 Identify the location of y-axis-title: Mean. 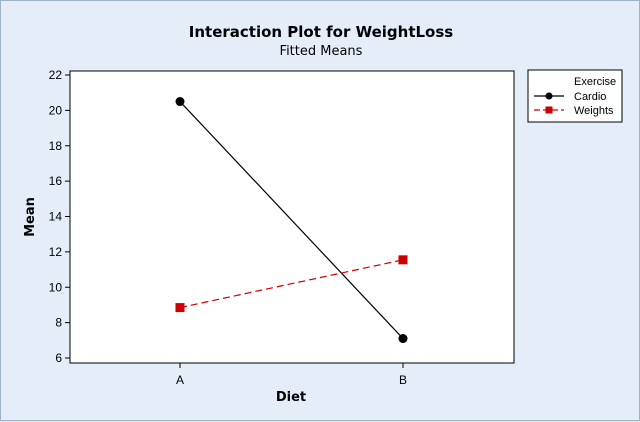
(30, 217).